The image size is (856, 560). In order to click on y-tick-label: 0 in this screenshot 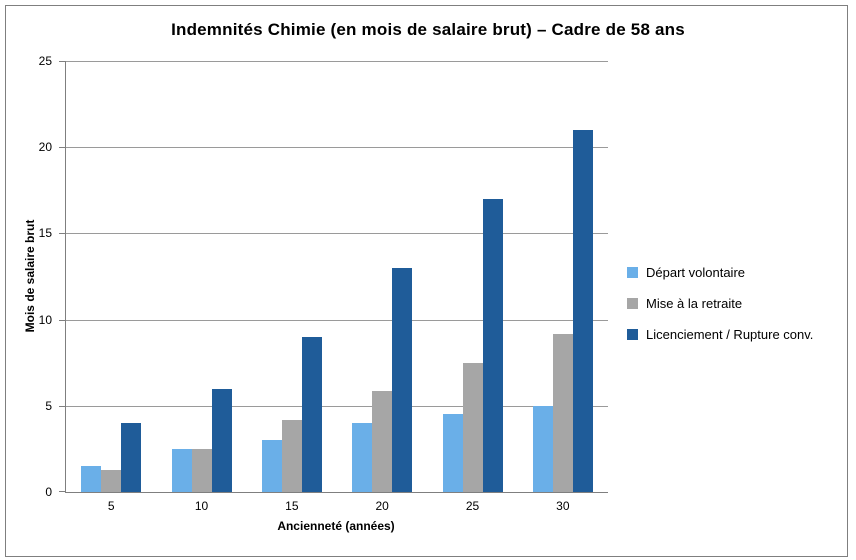, I will do `click(48, 492)`.